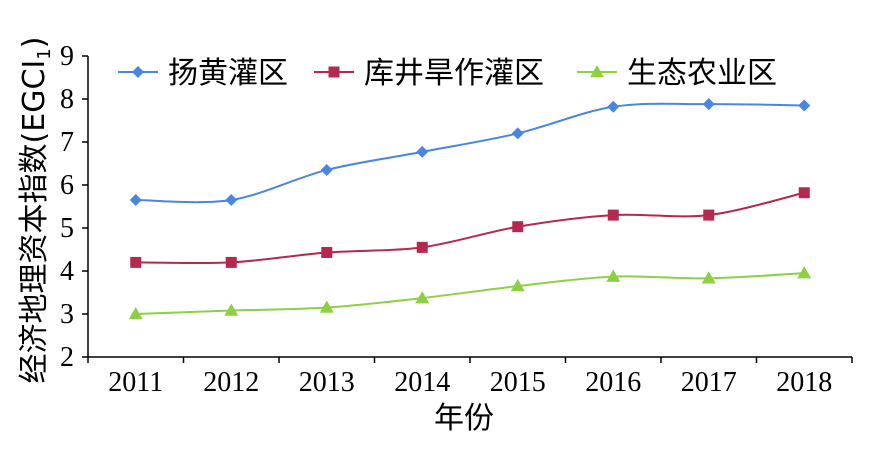 The image size is (878, 449). I want to click on y-axis-title-close: ), so click(34, 43).